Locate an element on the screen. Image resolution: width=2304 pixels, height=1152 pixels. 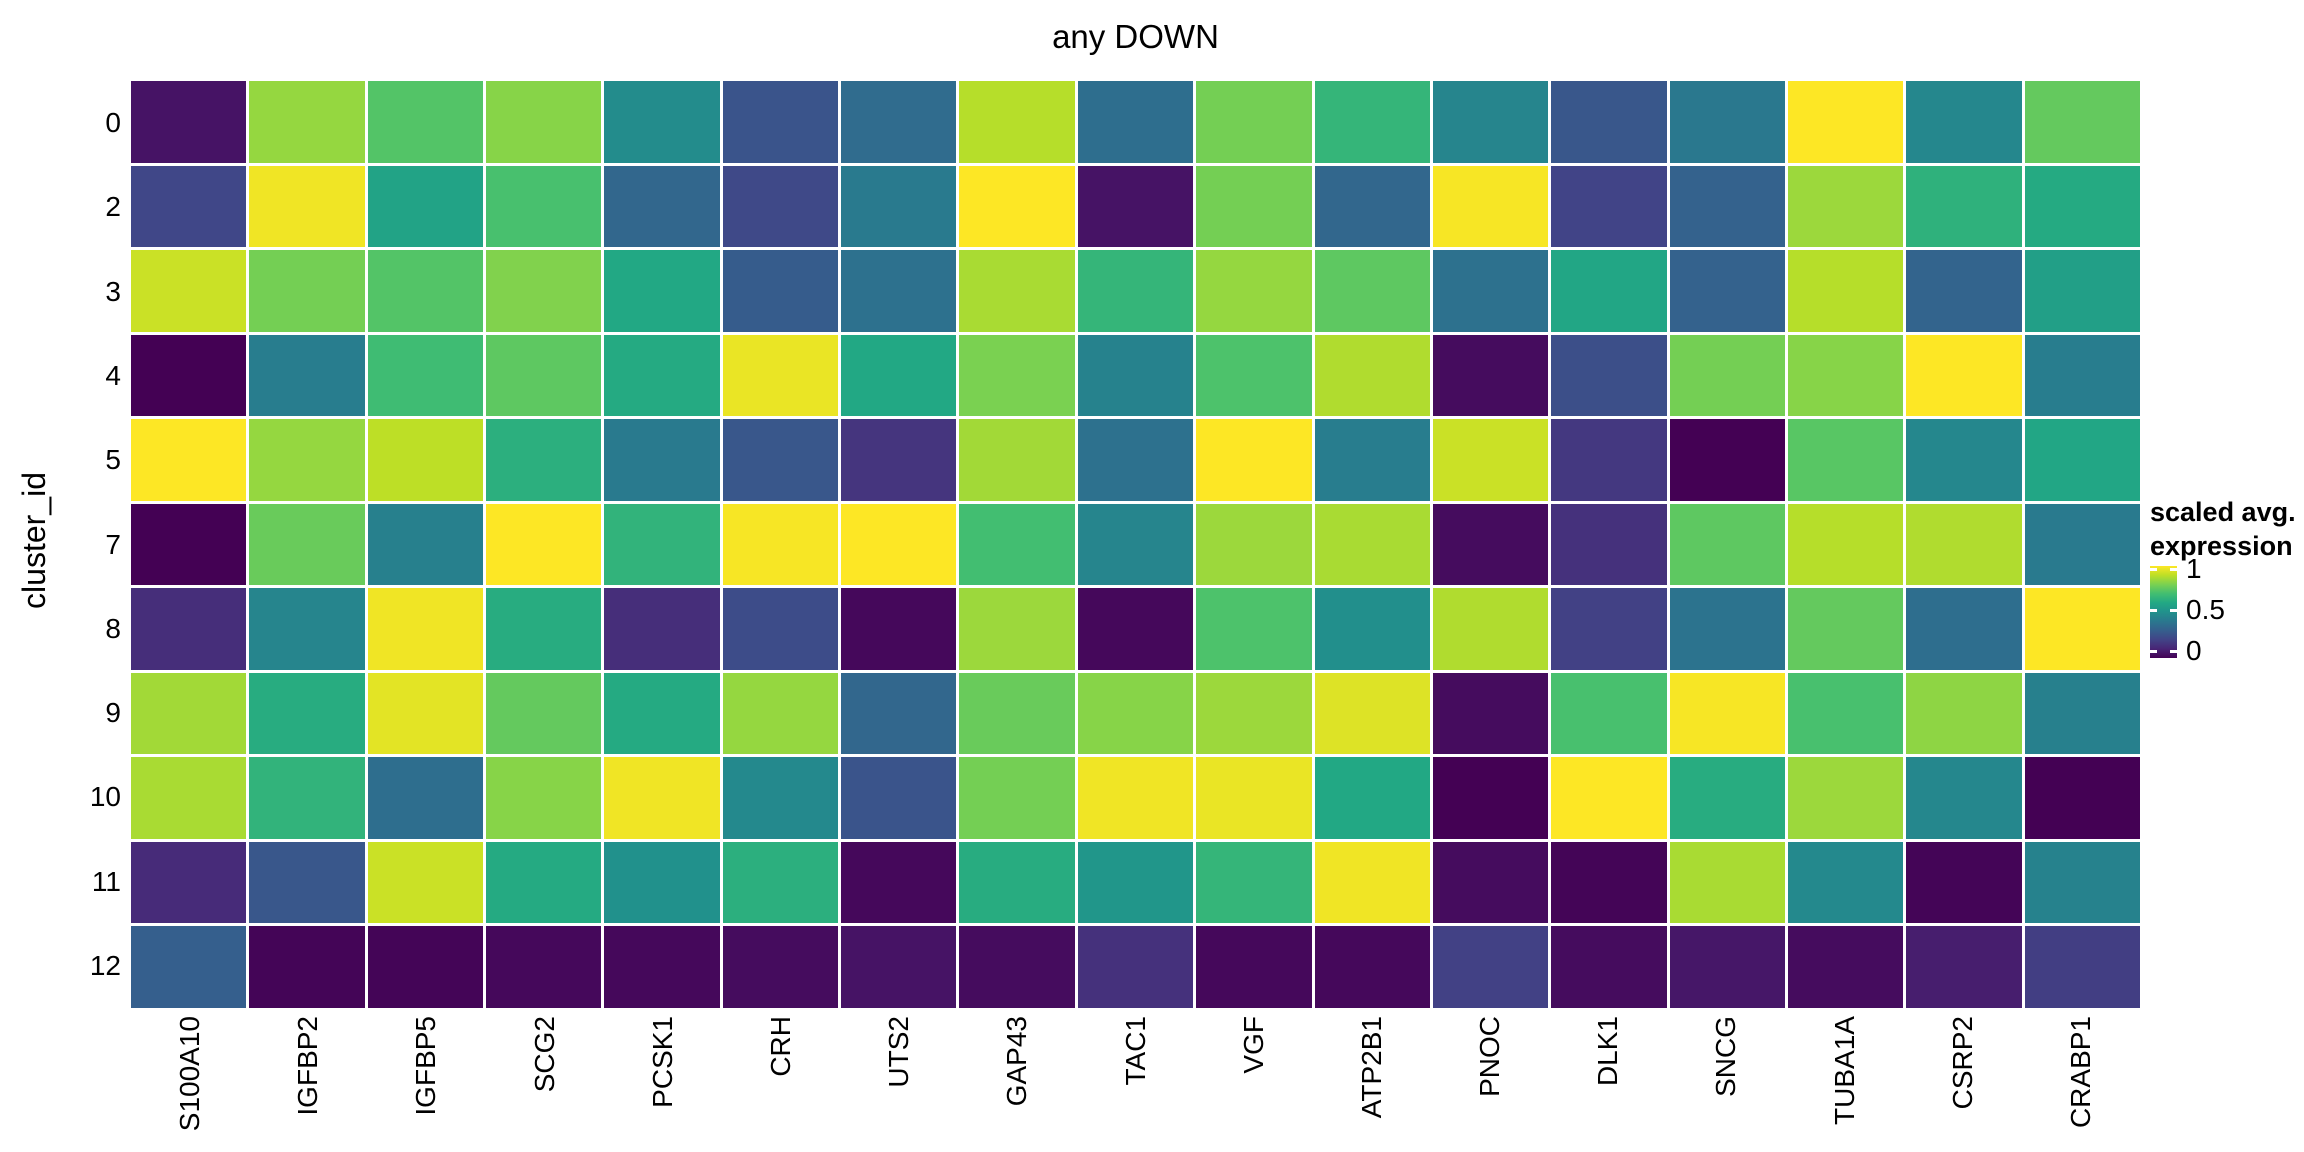
heatmap-cell-12-TUBA1A is located at coordinates (1845, 967).